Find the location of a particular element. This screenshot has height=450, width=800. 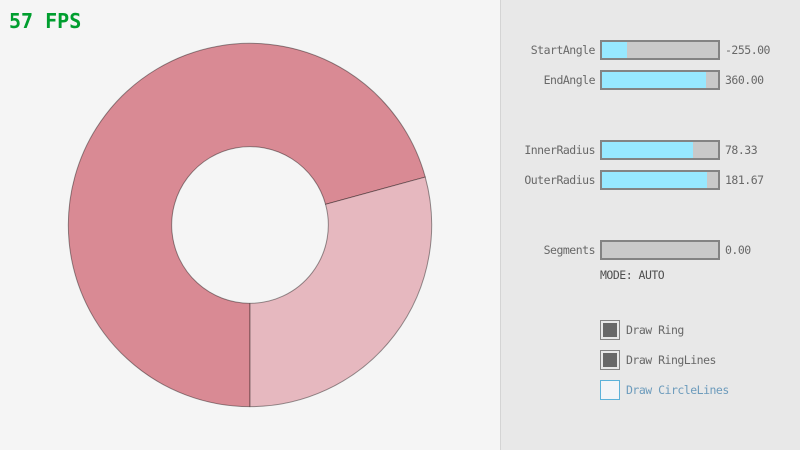

slider-fill-endangle is located at coordinates (654, 80).